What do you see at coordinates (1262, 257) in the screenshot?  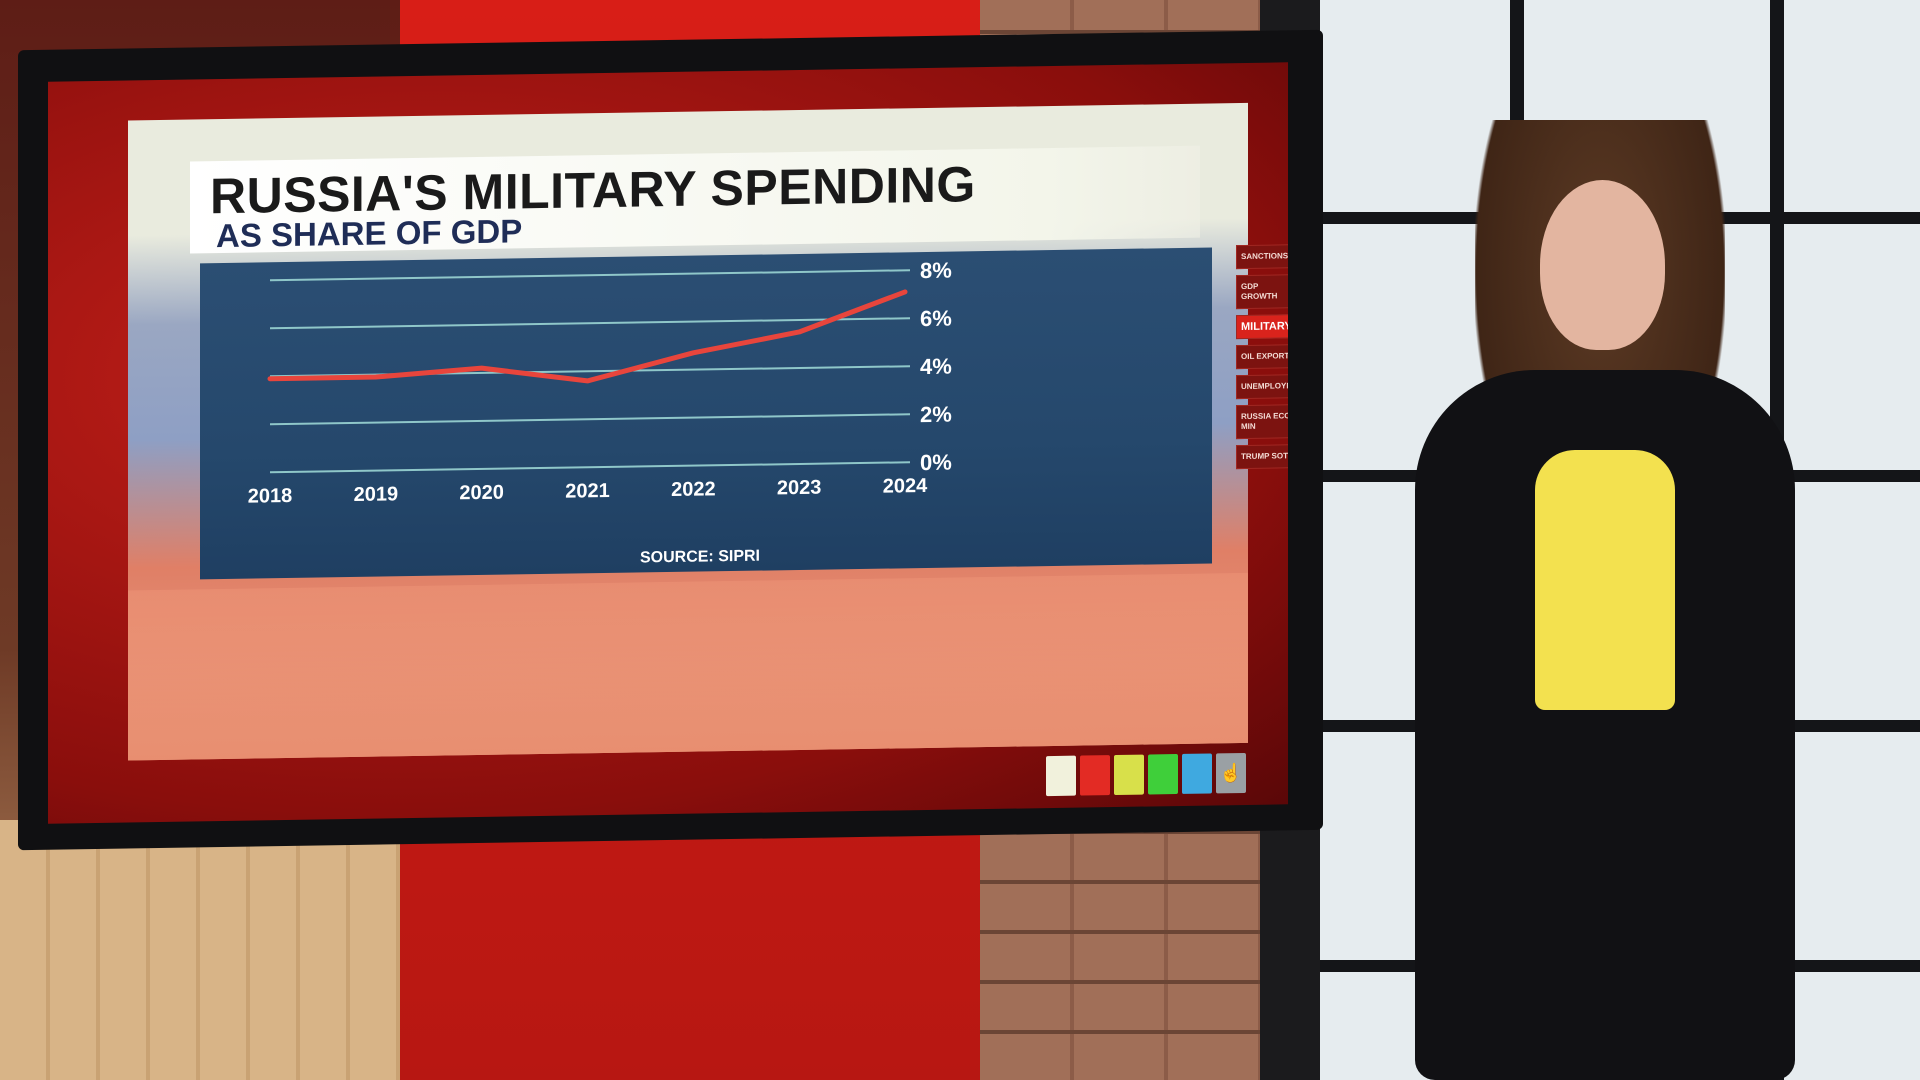 I see `menu-item-sanctions: SANCTIONS` at bounding box center [1262, 257].